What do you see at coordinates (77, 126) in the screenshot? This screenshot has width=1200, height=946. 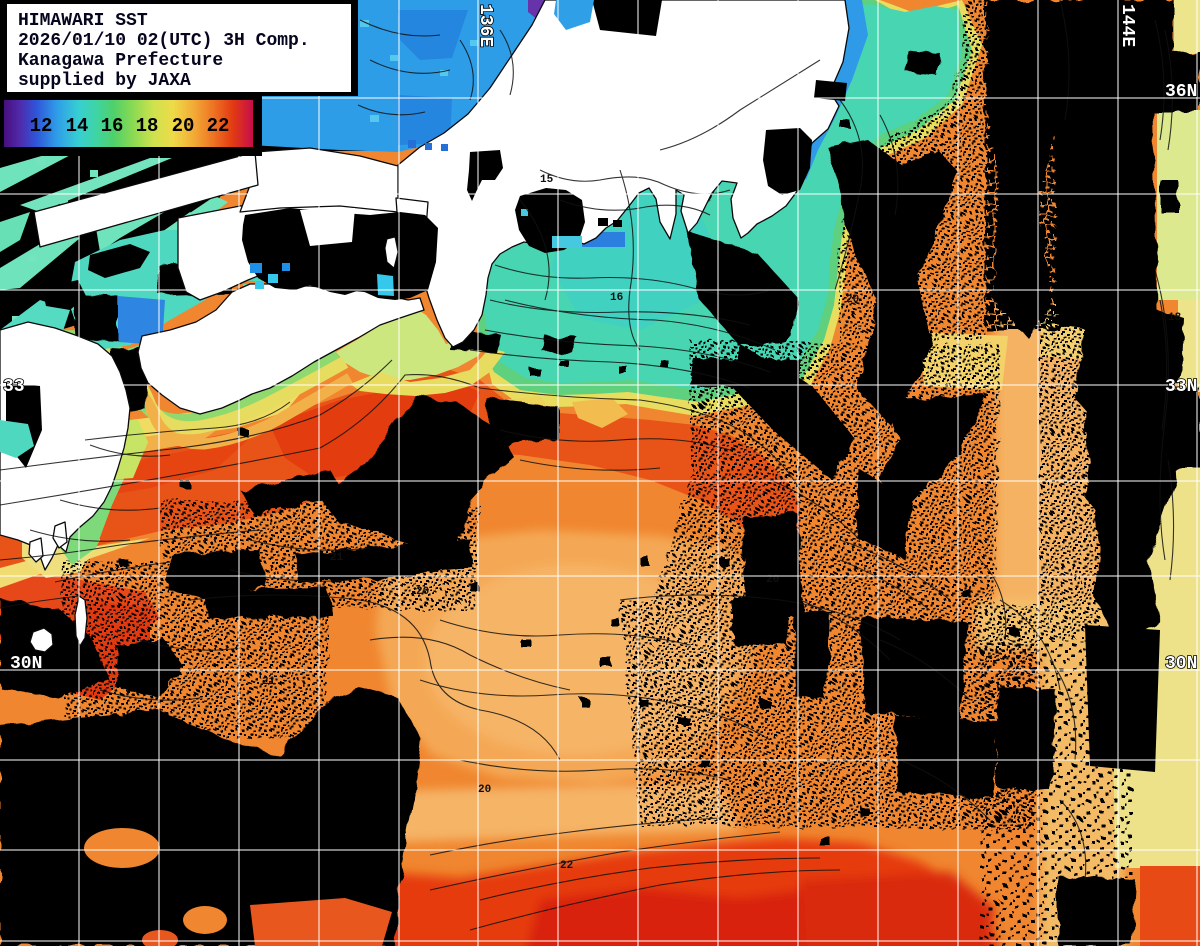 I see `svg-text: 14` at bounding box center [77, 126].